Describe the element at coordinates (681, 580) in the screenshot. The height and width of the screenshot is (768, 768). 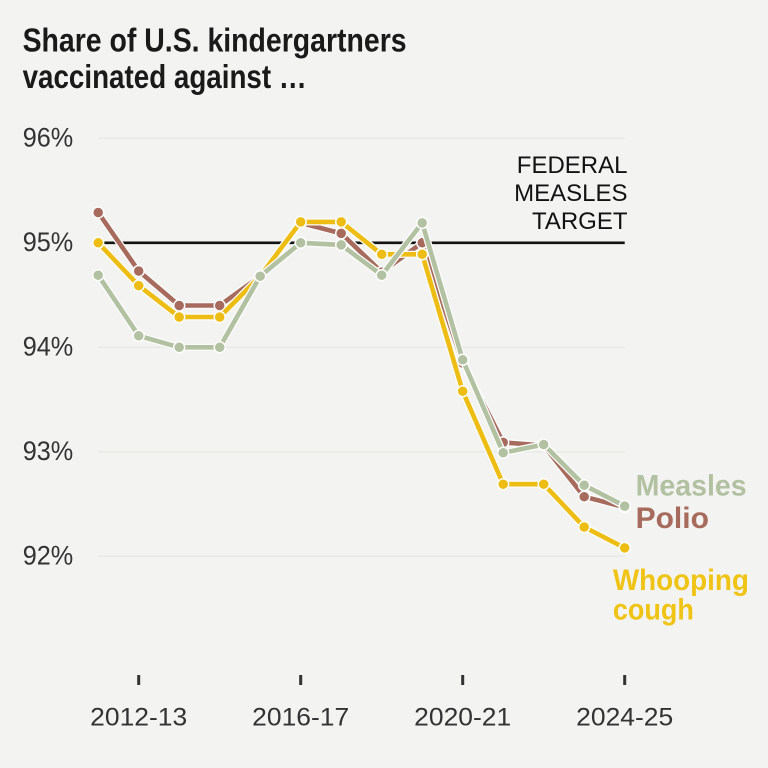
I see `svg-text: Whooping` at that location.